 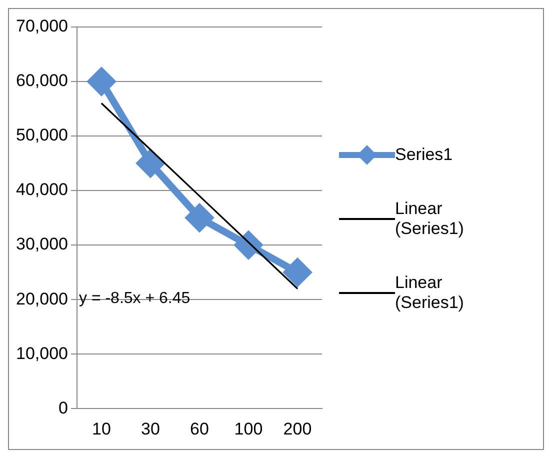 What do you see at coordinates (42, 353) in the screenshot?
I see `y-tick-label: 10,000` at bounding box center [42, 353].